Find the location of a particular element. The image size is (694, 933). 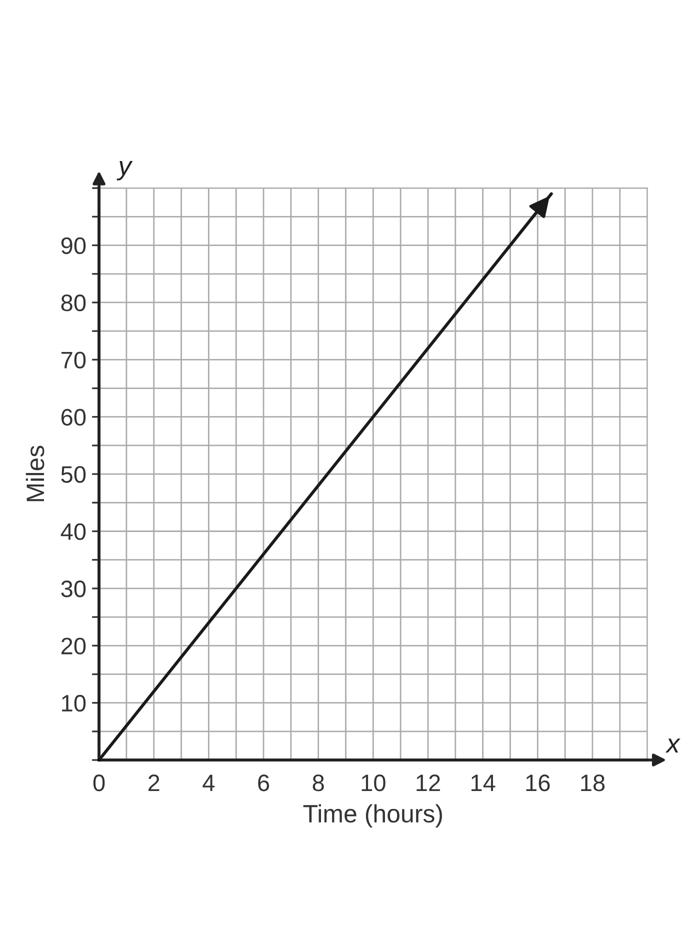

x-tick-label: 8 is located at coordinates (318, 783).